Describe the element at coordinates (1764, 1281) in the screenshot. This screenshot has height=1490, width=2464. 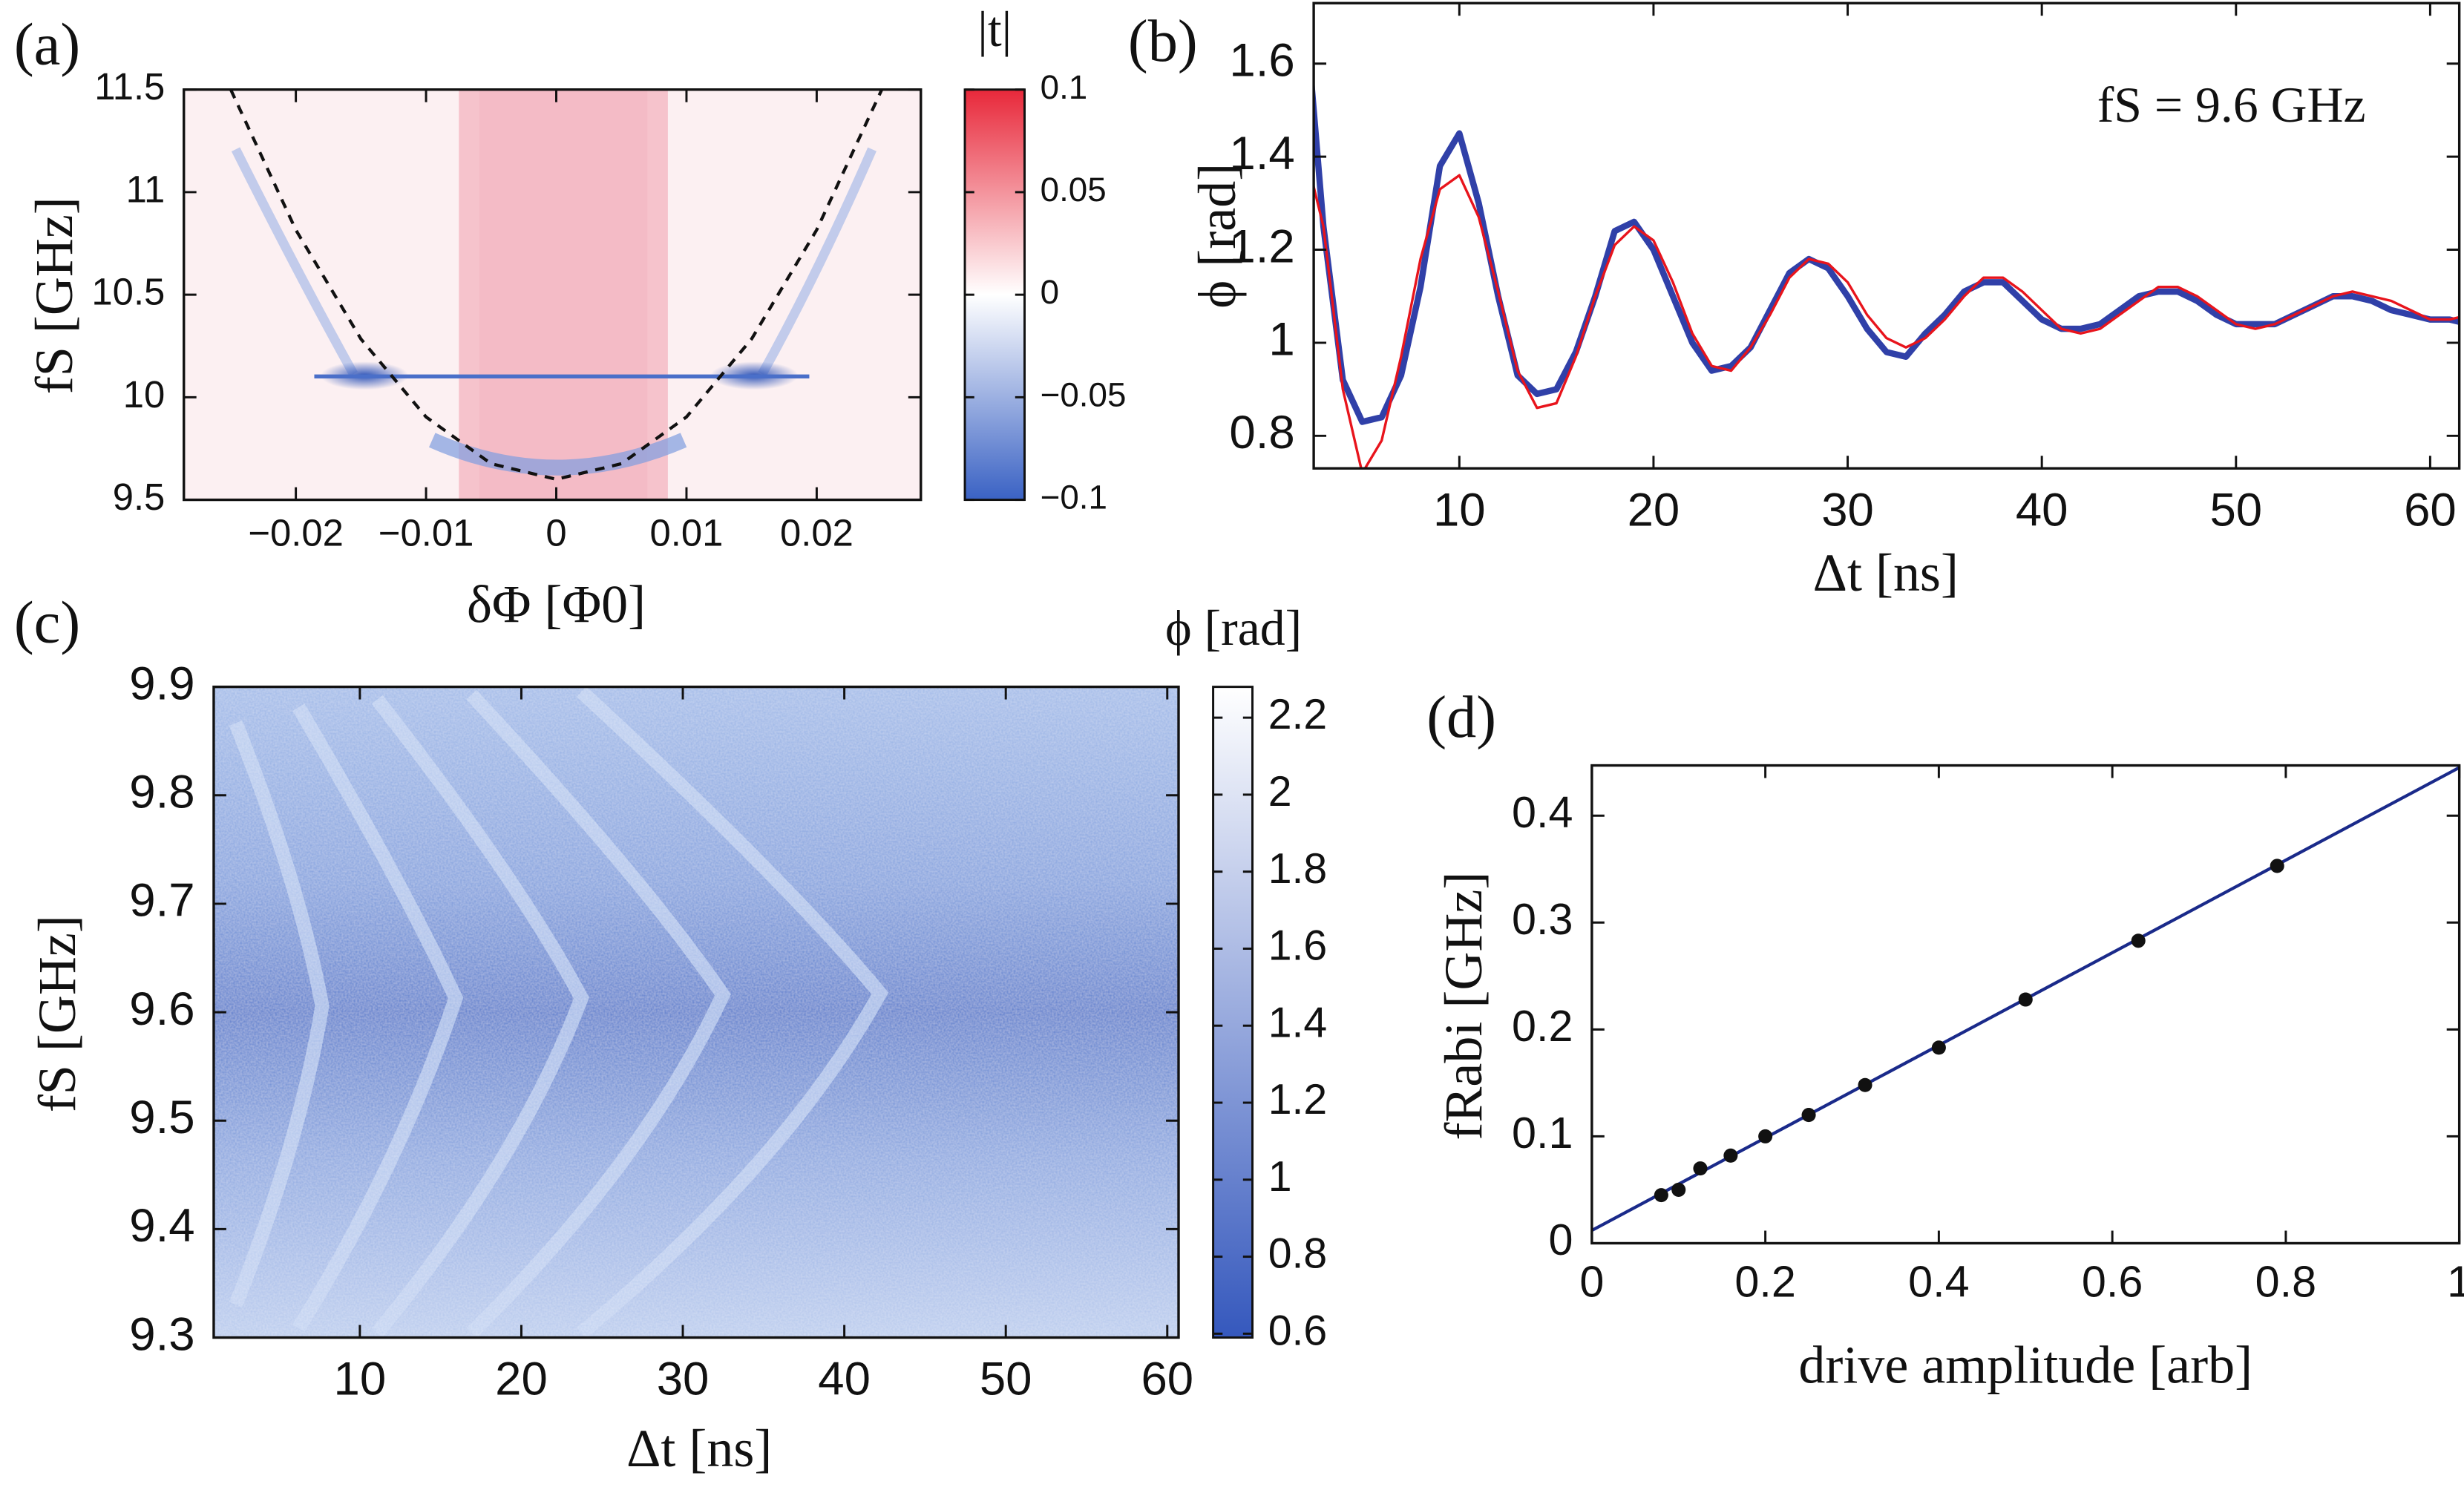
I see `x-tick-label: 0.2` at that location.